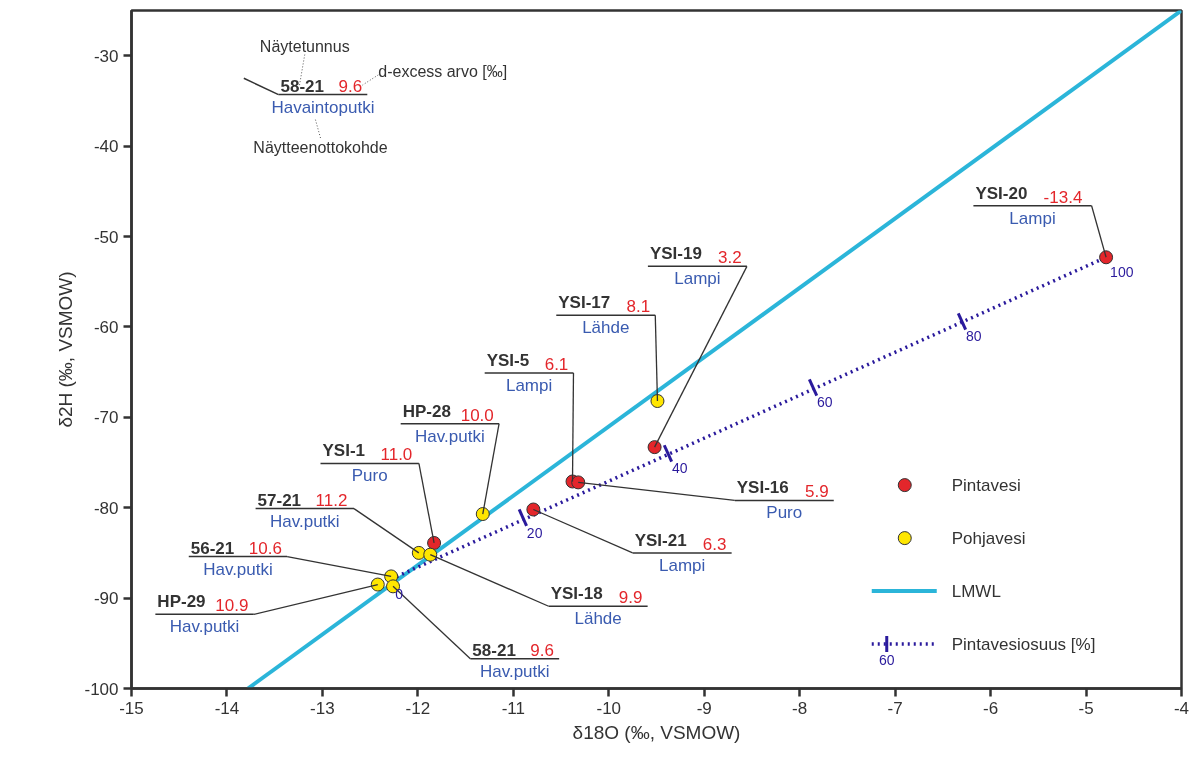 The height and width of the screenshot is (782, 1199). Describe the element at coordinates (265, 548) in the screenshot. I see `annotation: 10.6` at that location.